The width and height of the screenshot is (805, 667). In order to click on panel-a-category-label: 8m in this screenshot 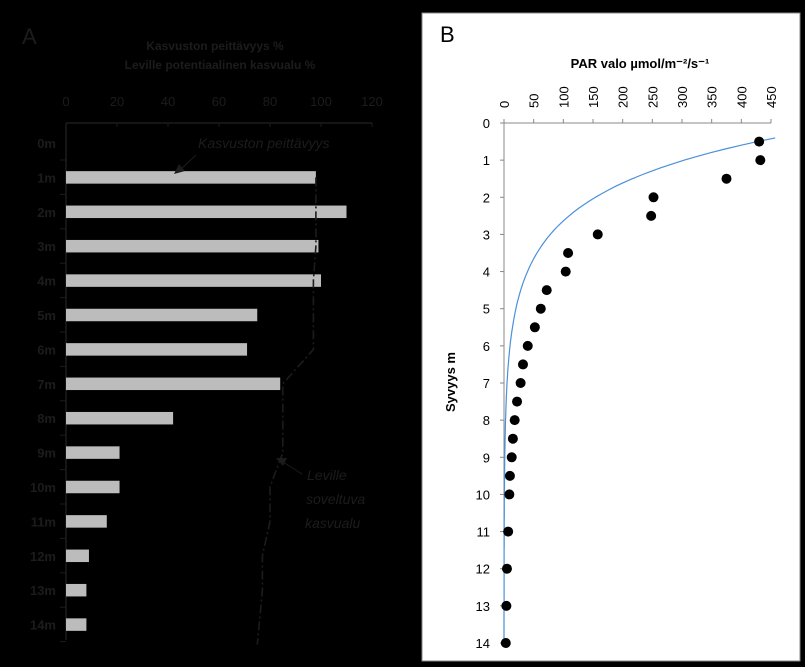, I will do `click(46, 418)`.